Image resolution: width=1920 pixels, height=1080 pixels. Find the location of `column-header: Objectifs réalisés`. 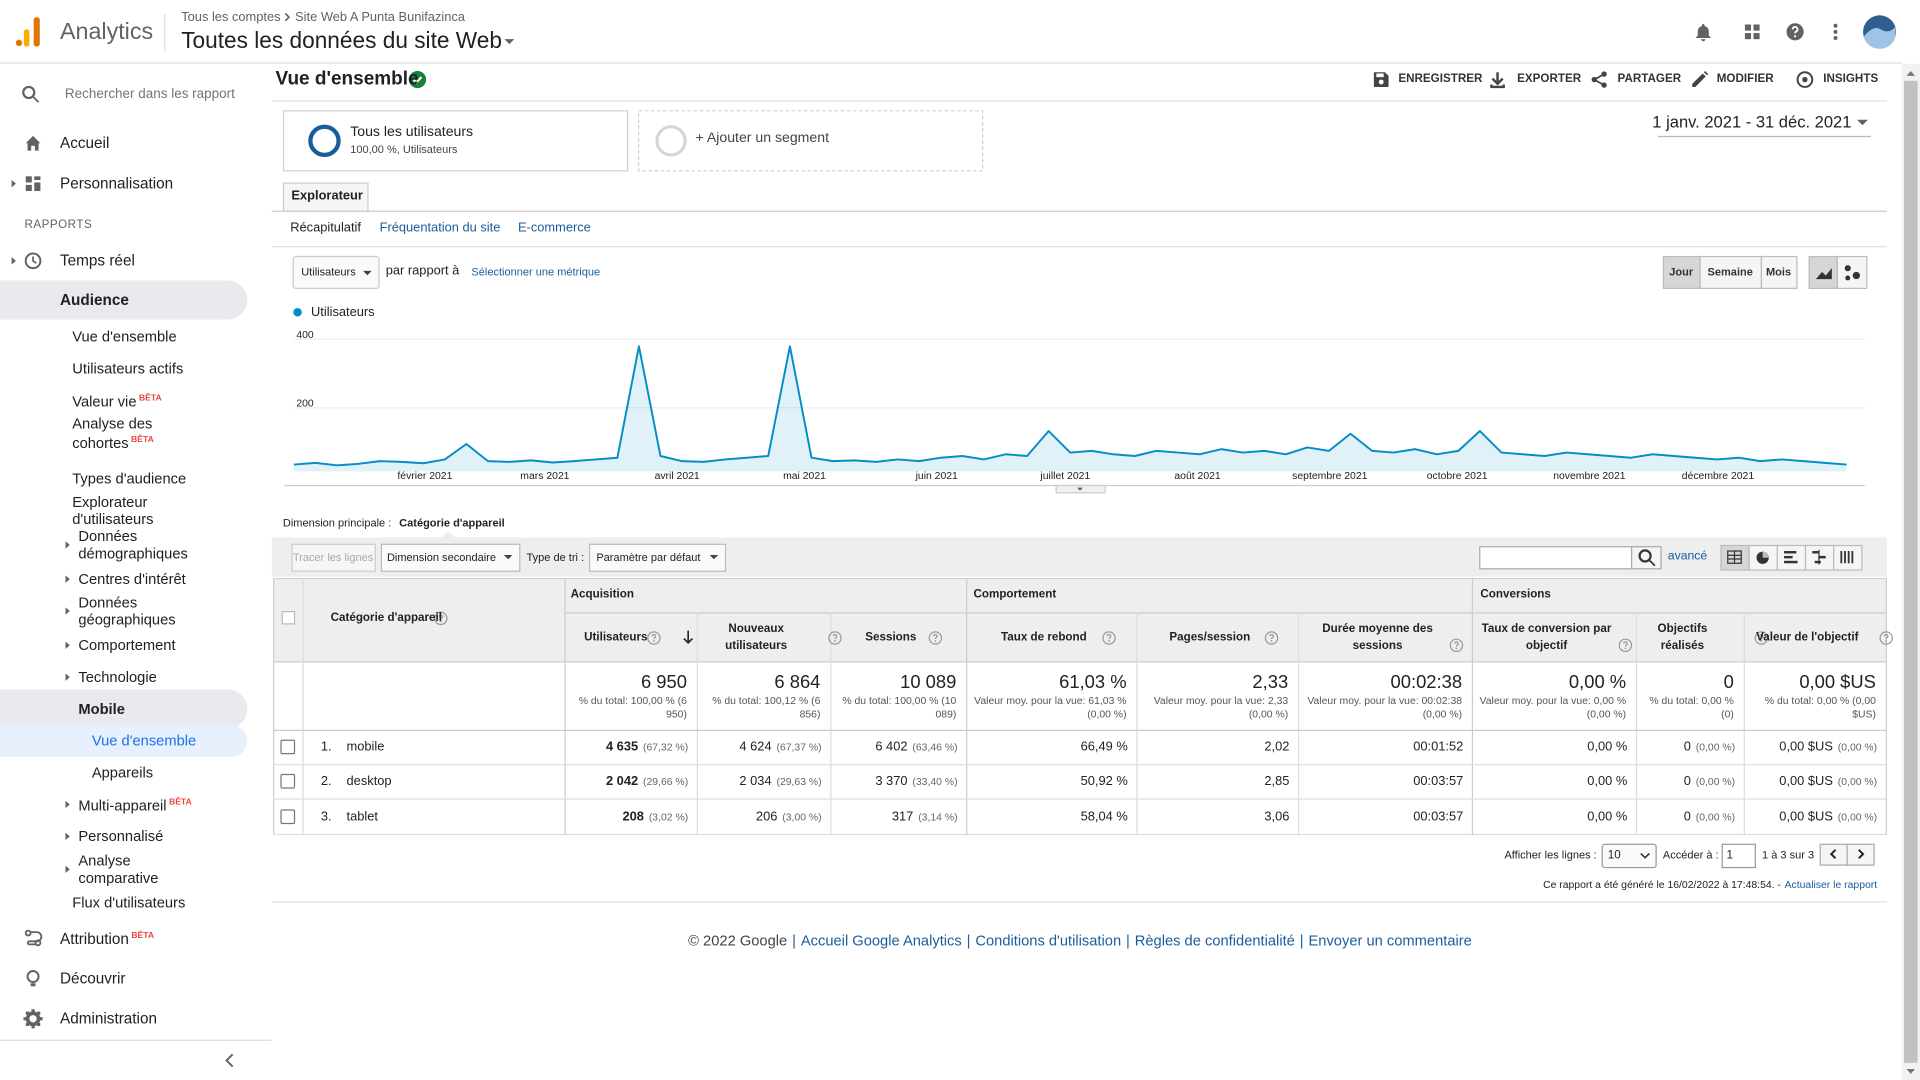

column-header: Objectifs réalisés is located at coordinates (1682, 637).